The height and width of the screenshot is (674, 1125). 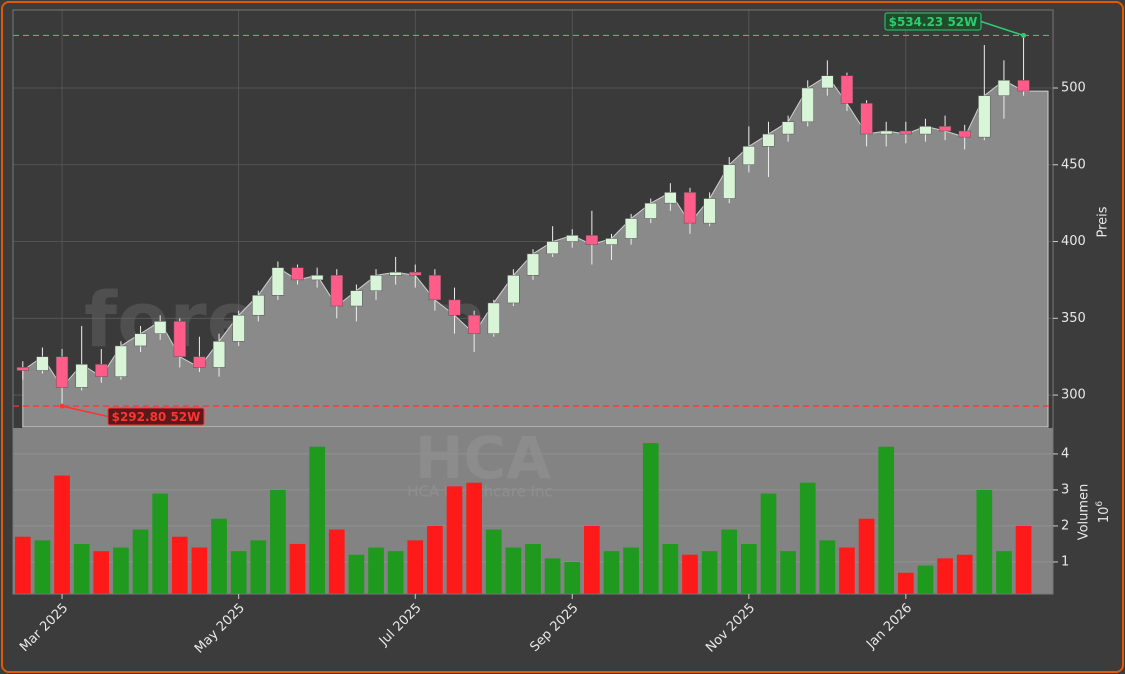 What do you see at coordinates (1084, 512) in the screenshot?
I see `volume-axis-label: Volumen` at bounding box center [1084, 512].